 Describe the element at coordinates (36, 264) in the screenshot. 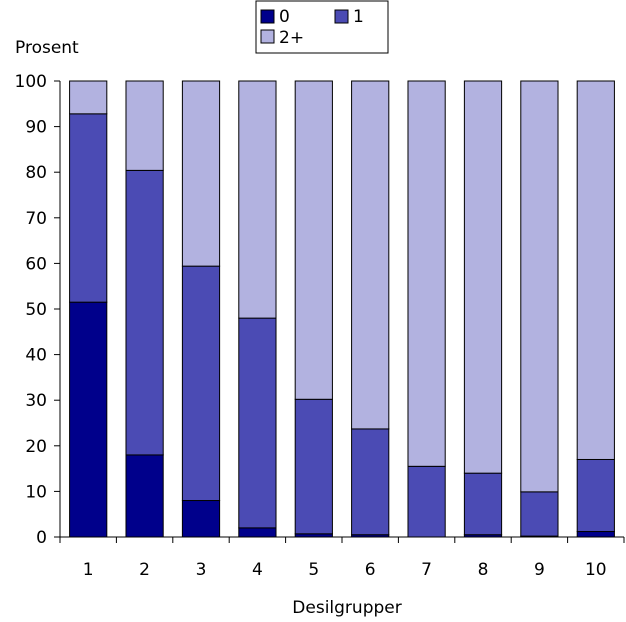

I see `y-tick-label: 60` at that location.